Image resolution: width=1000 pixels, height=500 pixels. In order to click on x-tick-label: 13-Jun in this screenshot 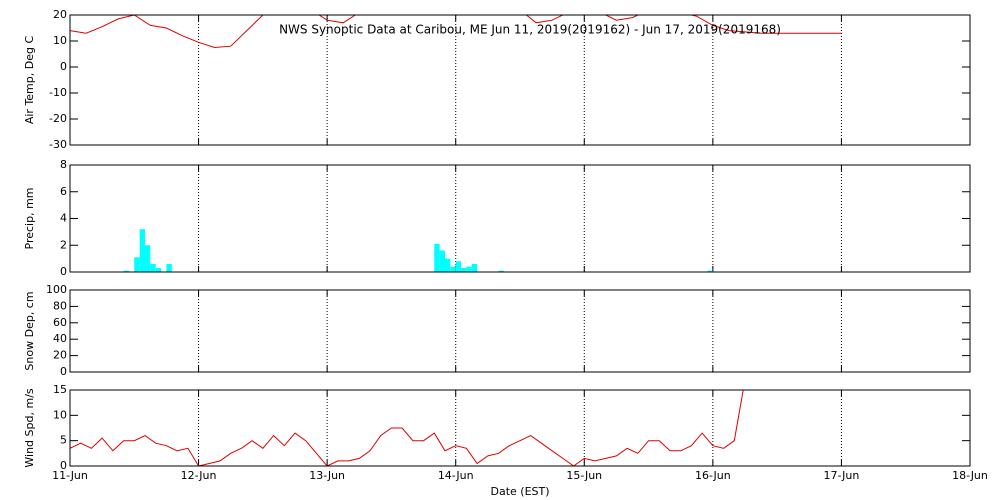, I will do `click(327, 475)`.